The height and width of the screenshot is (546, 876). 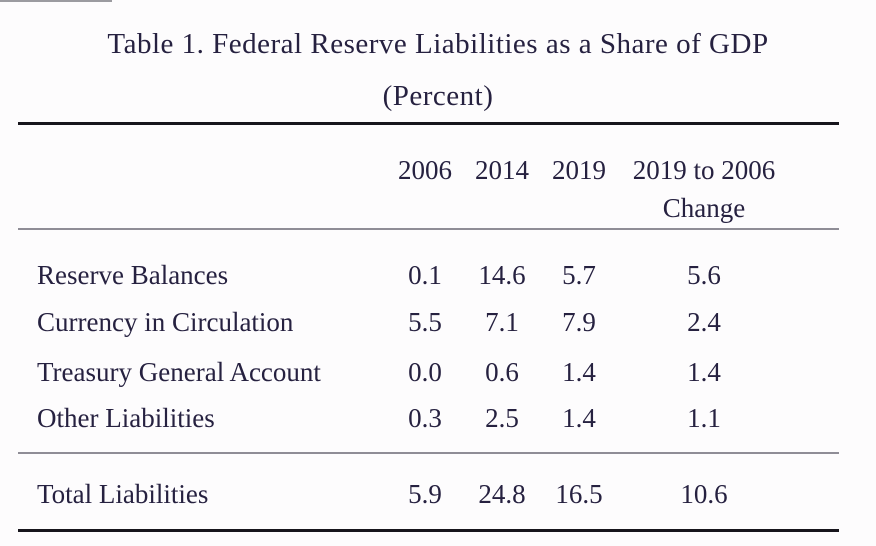 I want to click on row-value-2014: 7.1, so click(x=502, y=322).